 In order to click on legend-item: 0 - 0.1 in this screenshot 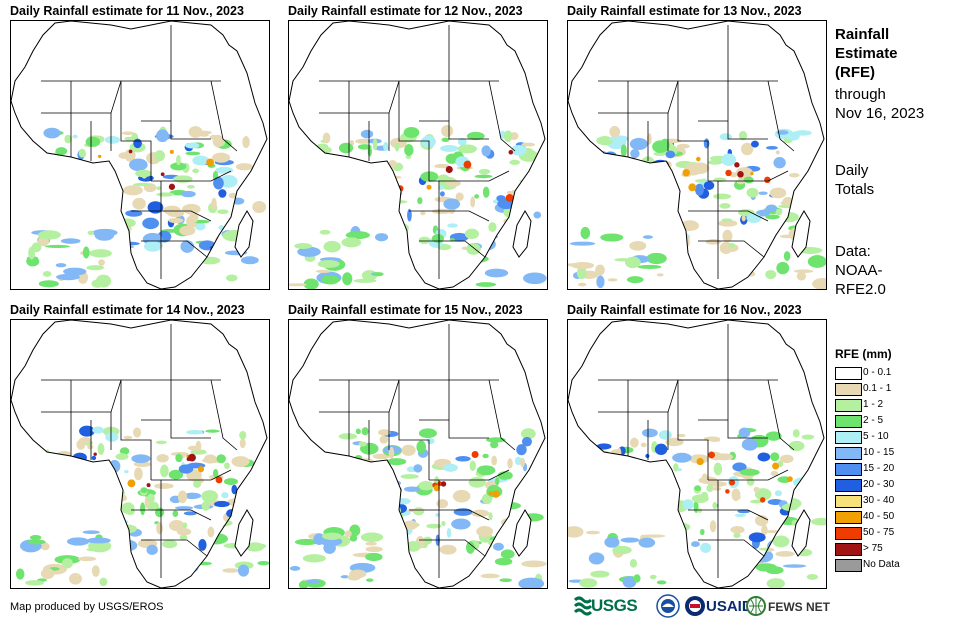, I will do `click(895, 373)`.